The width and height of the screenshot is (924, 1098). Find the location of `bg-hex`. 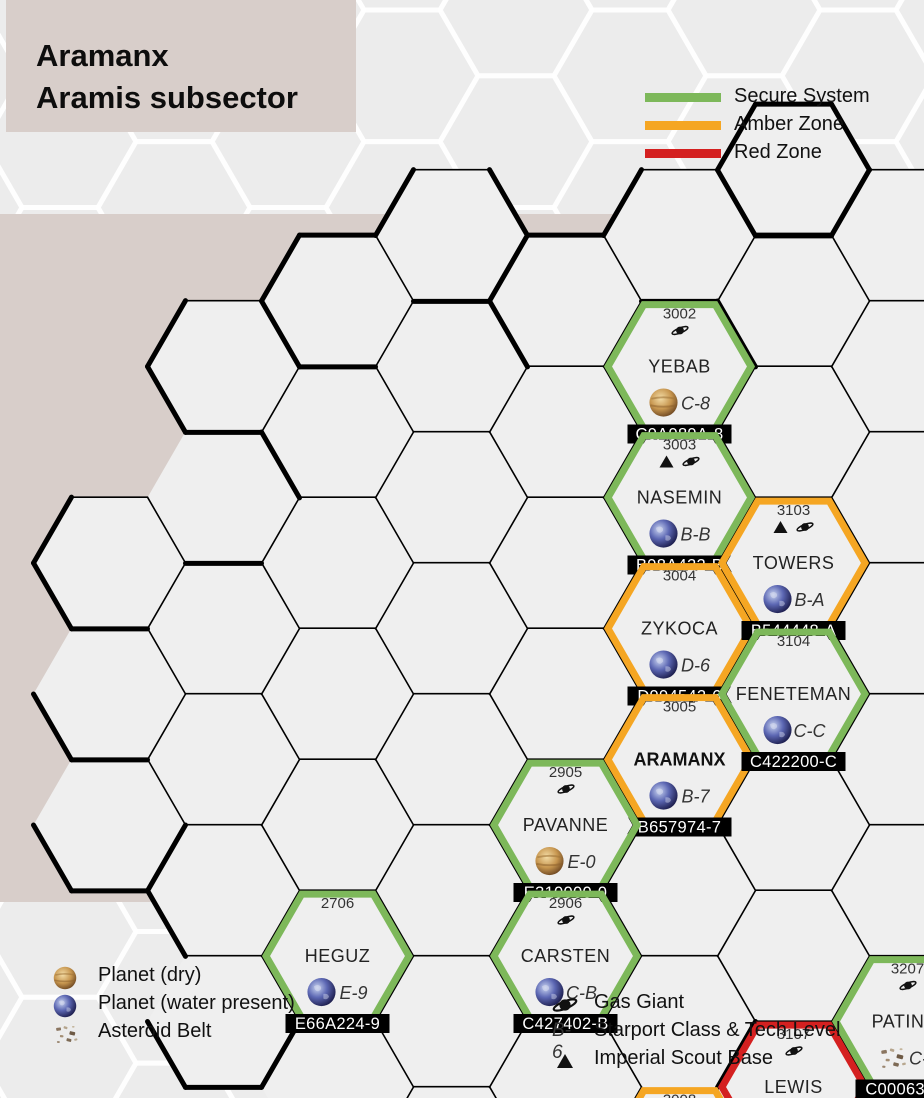

bg-hex is located at coordinates (908, 142).